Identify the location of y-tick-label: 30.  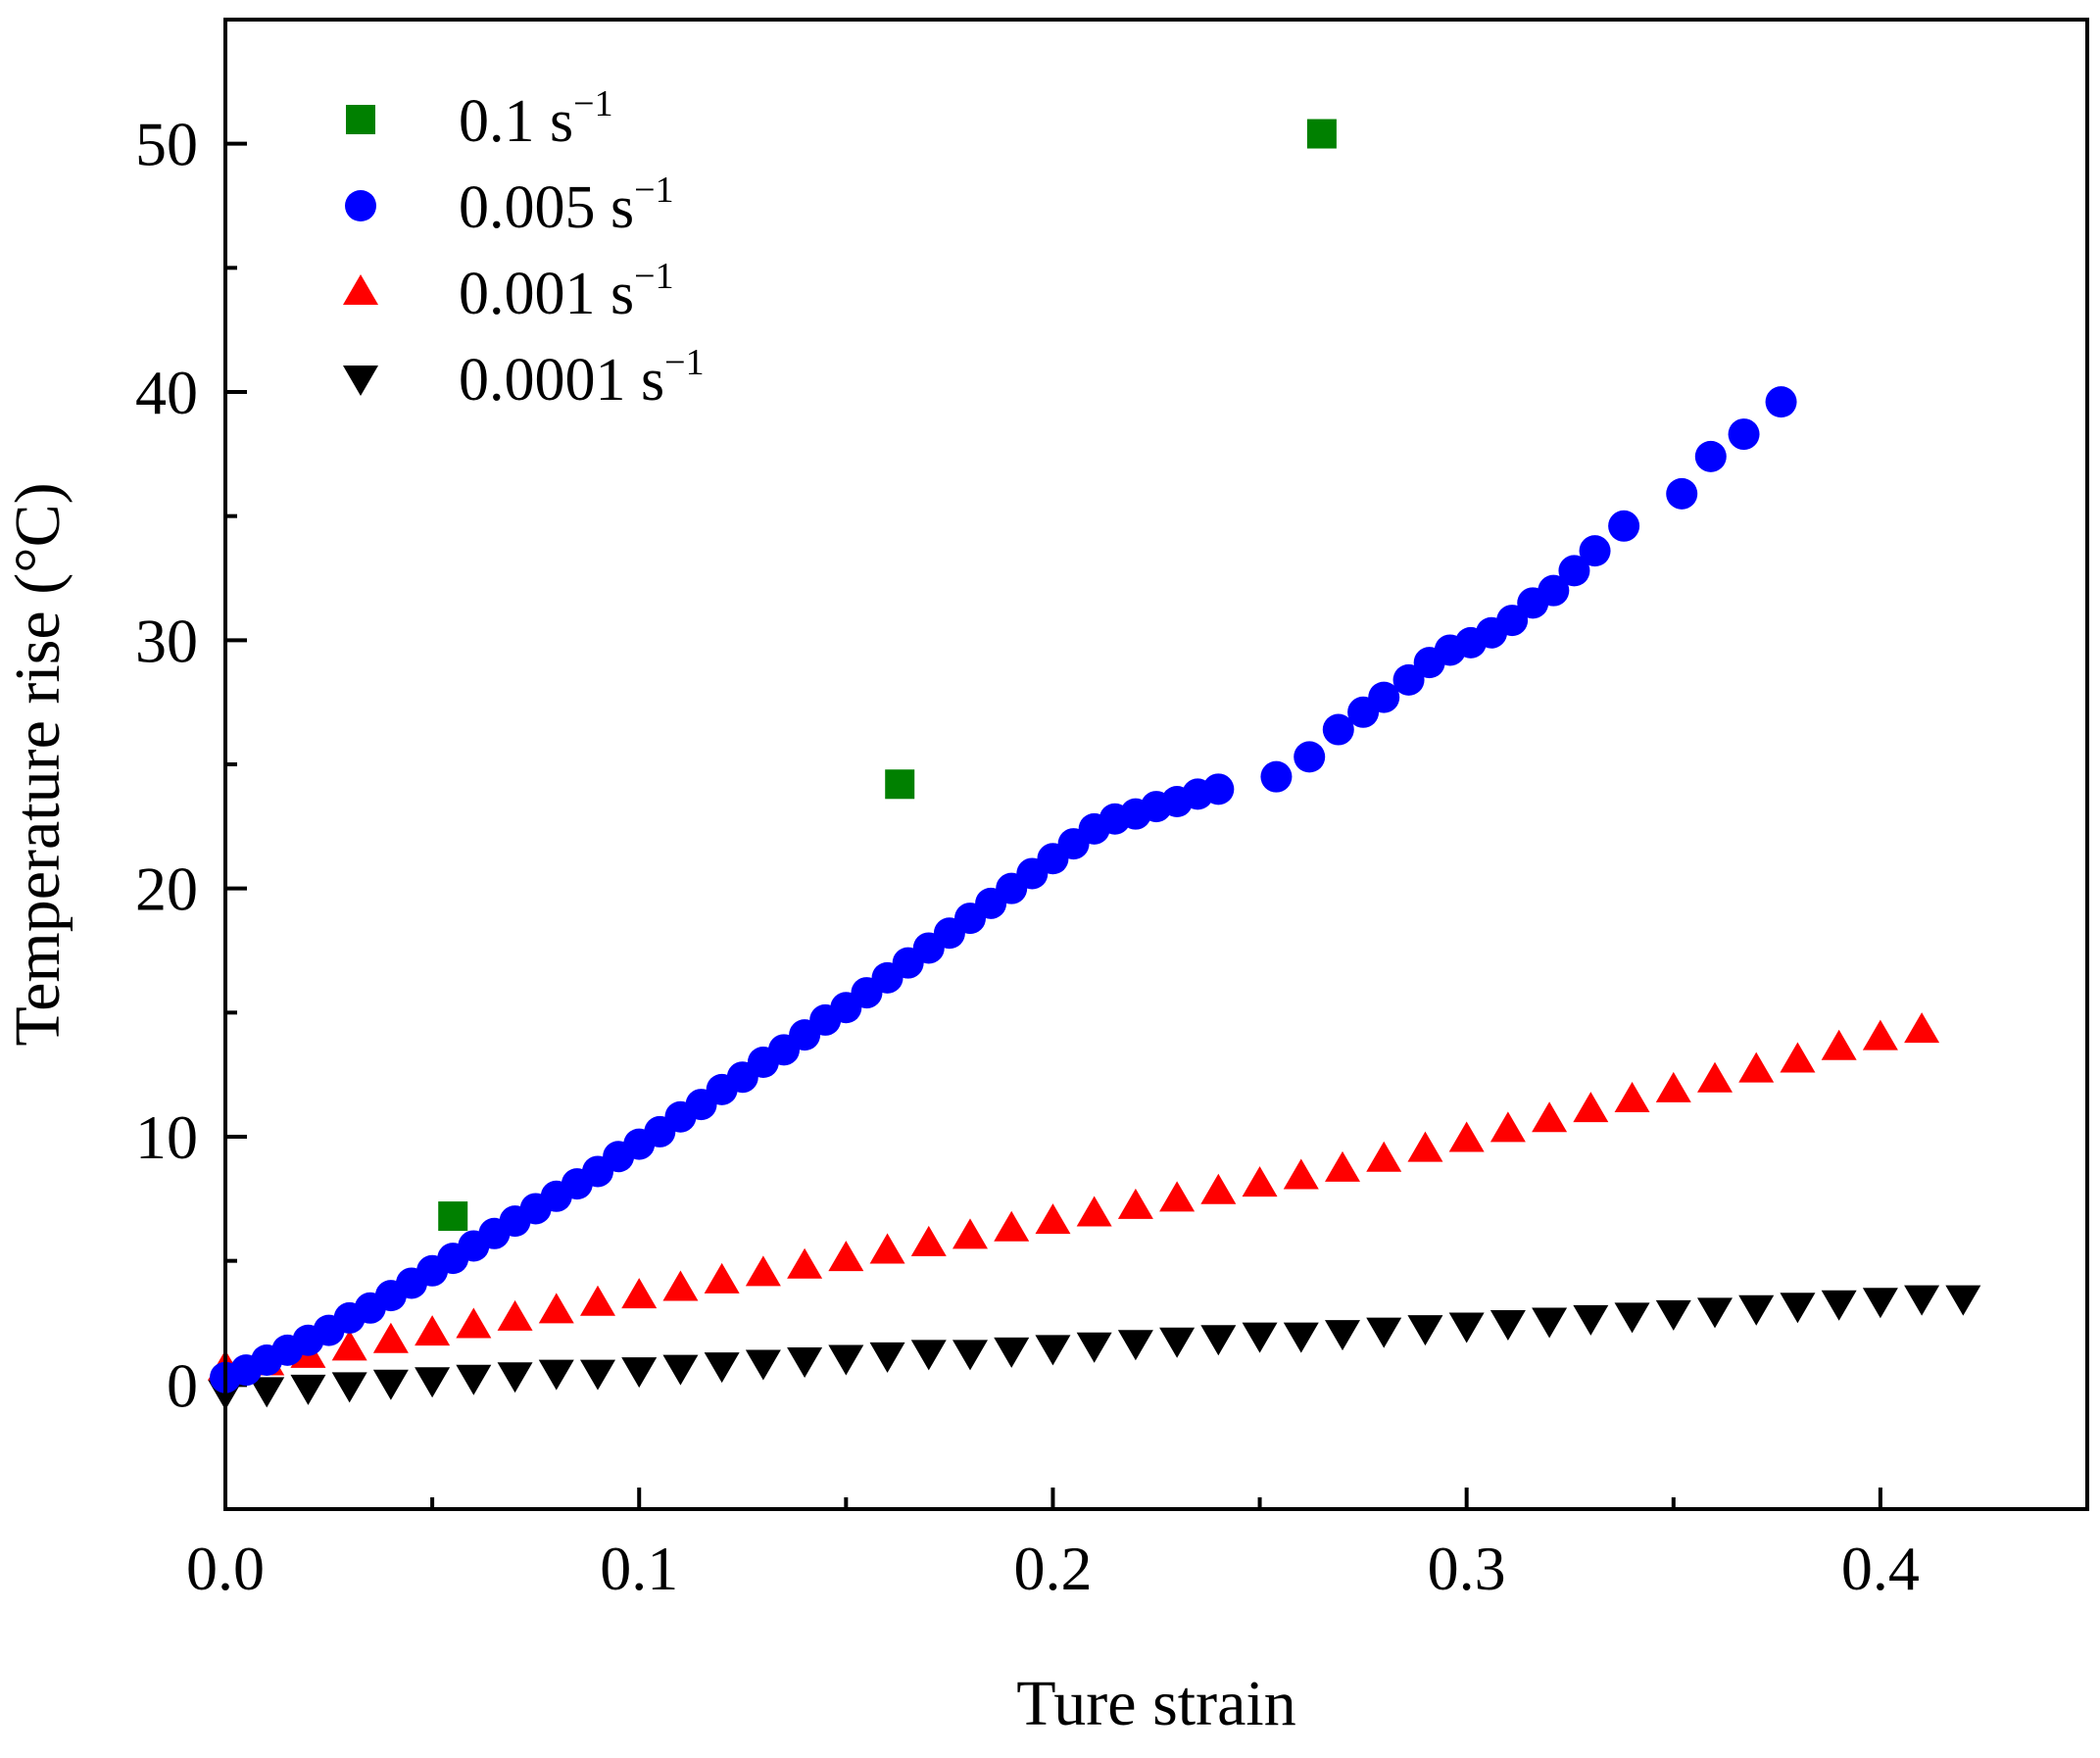
(166, 640).